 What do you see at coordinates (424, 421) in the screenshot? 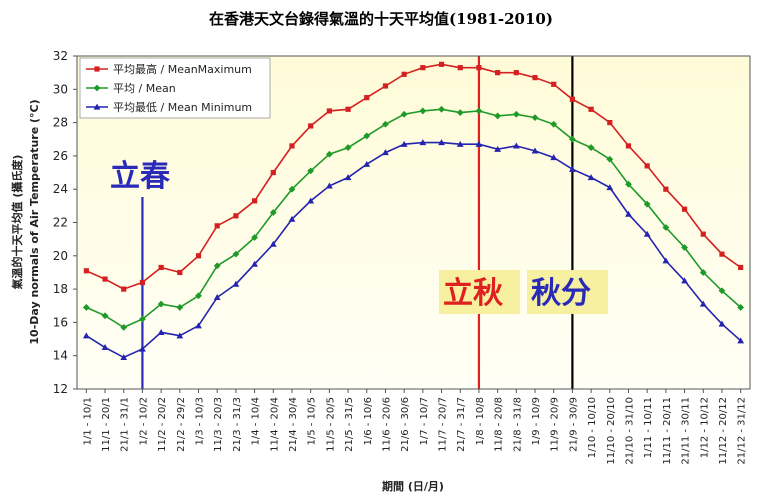
I see `x-tick-label: 1/7 - 10/7` at bounding box center [424, 421].